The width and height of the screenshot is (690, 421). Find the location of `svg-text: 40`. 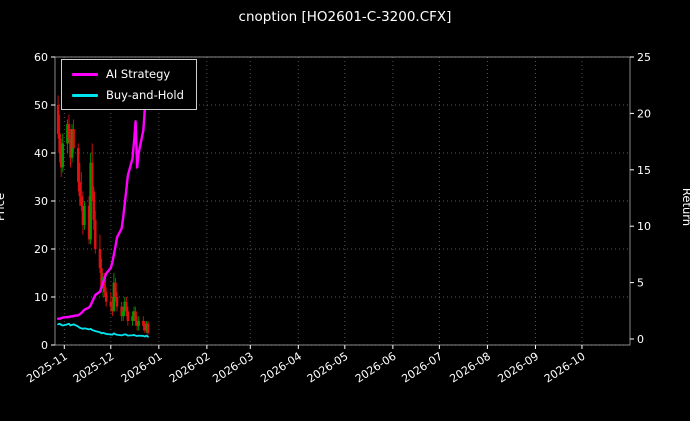

svg-text: 40 is located at coordinates (41, 153).